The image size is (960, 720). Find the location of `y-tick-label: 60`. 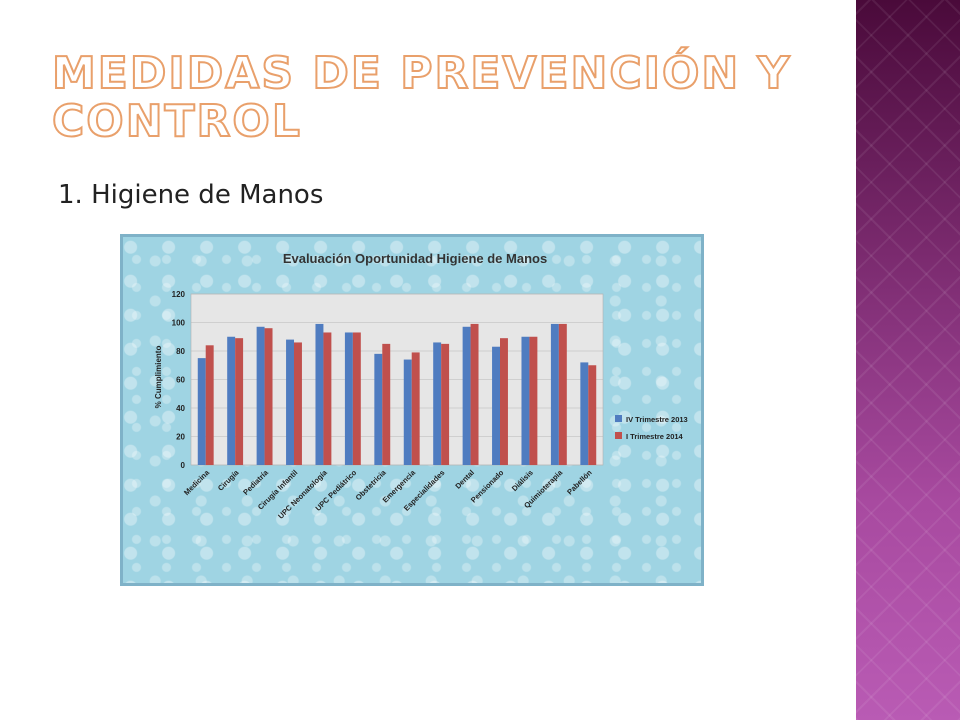

y-tick-label: 60 is located at coordinates (180, 380).